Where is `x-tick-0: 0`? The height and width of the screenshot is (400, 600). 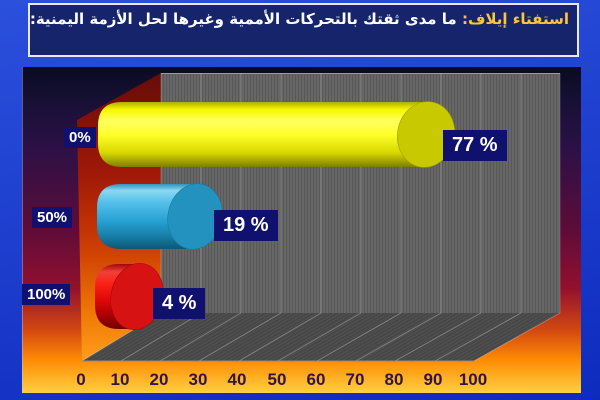 x-tick-0: 0 is located at coordinates (81, 379).